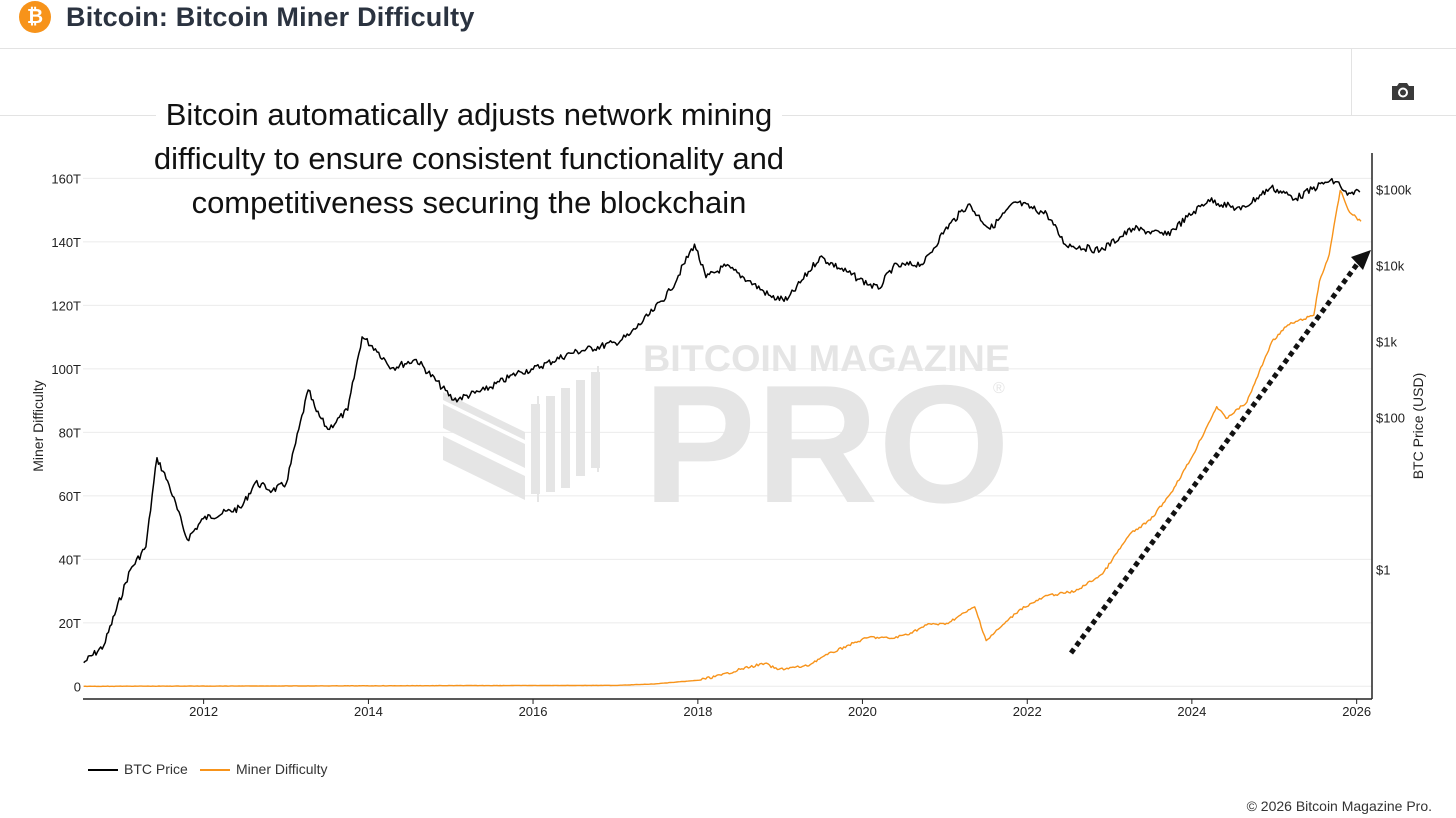  Describe the element at coordinates (70, 559) in the screenshot. I see `y-tick-label: 40T` at that location.